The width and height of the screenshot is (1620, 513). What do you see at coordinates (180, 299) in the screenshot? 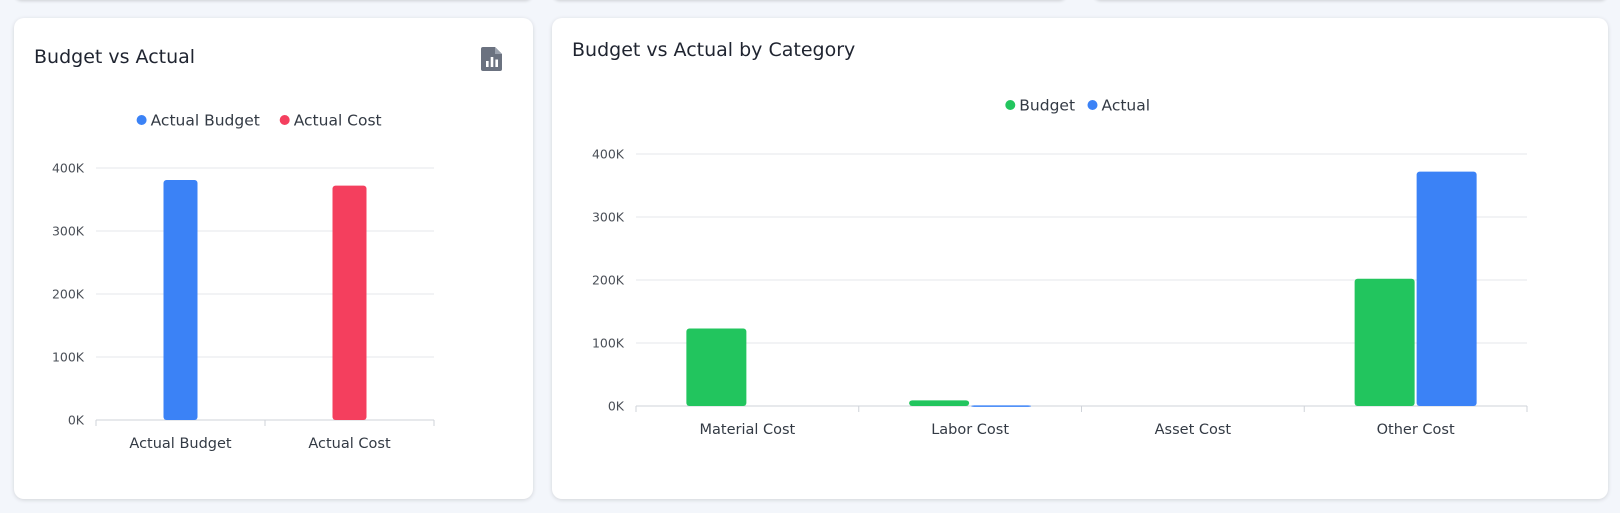
I see `bar-actual-budget` at bounding box center [180, 299].